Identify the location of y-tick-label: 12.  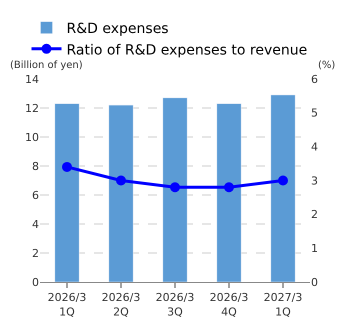
(32, 108).